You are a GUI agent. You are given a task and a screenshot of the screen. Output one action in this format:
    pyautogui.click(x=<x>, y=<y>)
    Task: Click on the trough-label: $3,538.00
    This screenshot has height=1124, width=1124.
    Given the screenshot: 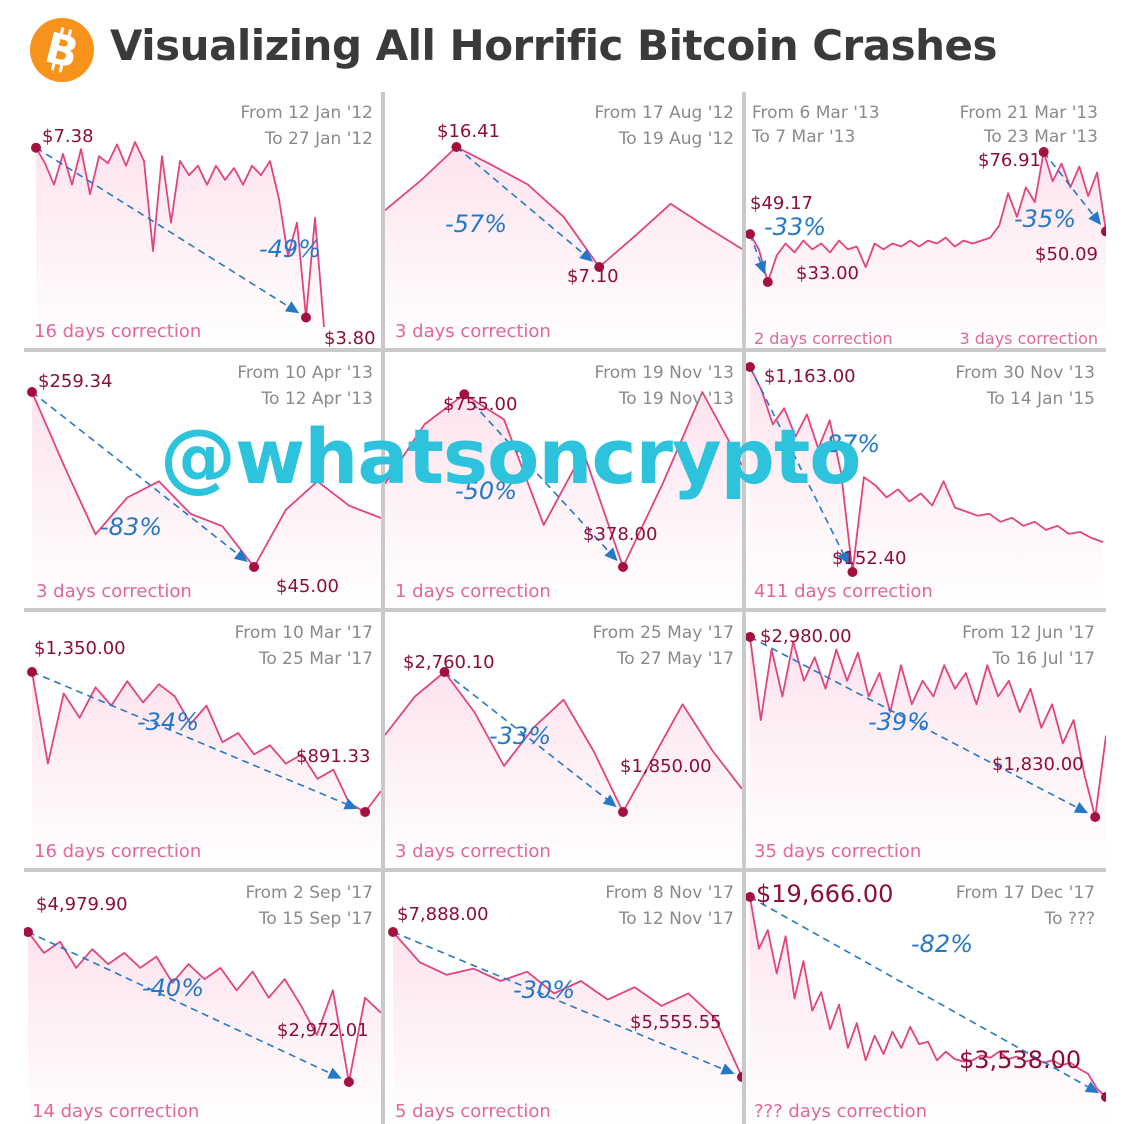 What is the action you would take?
    pyautogui.click(x=1020, y=1060)
    